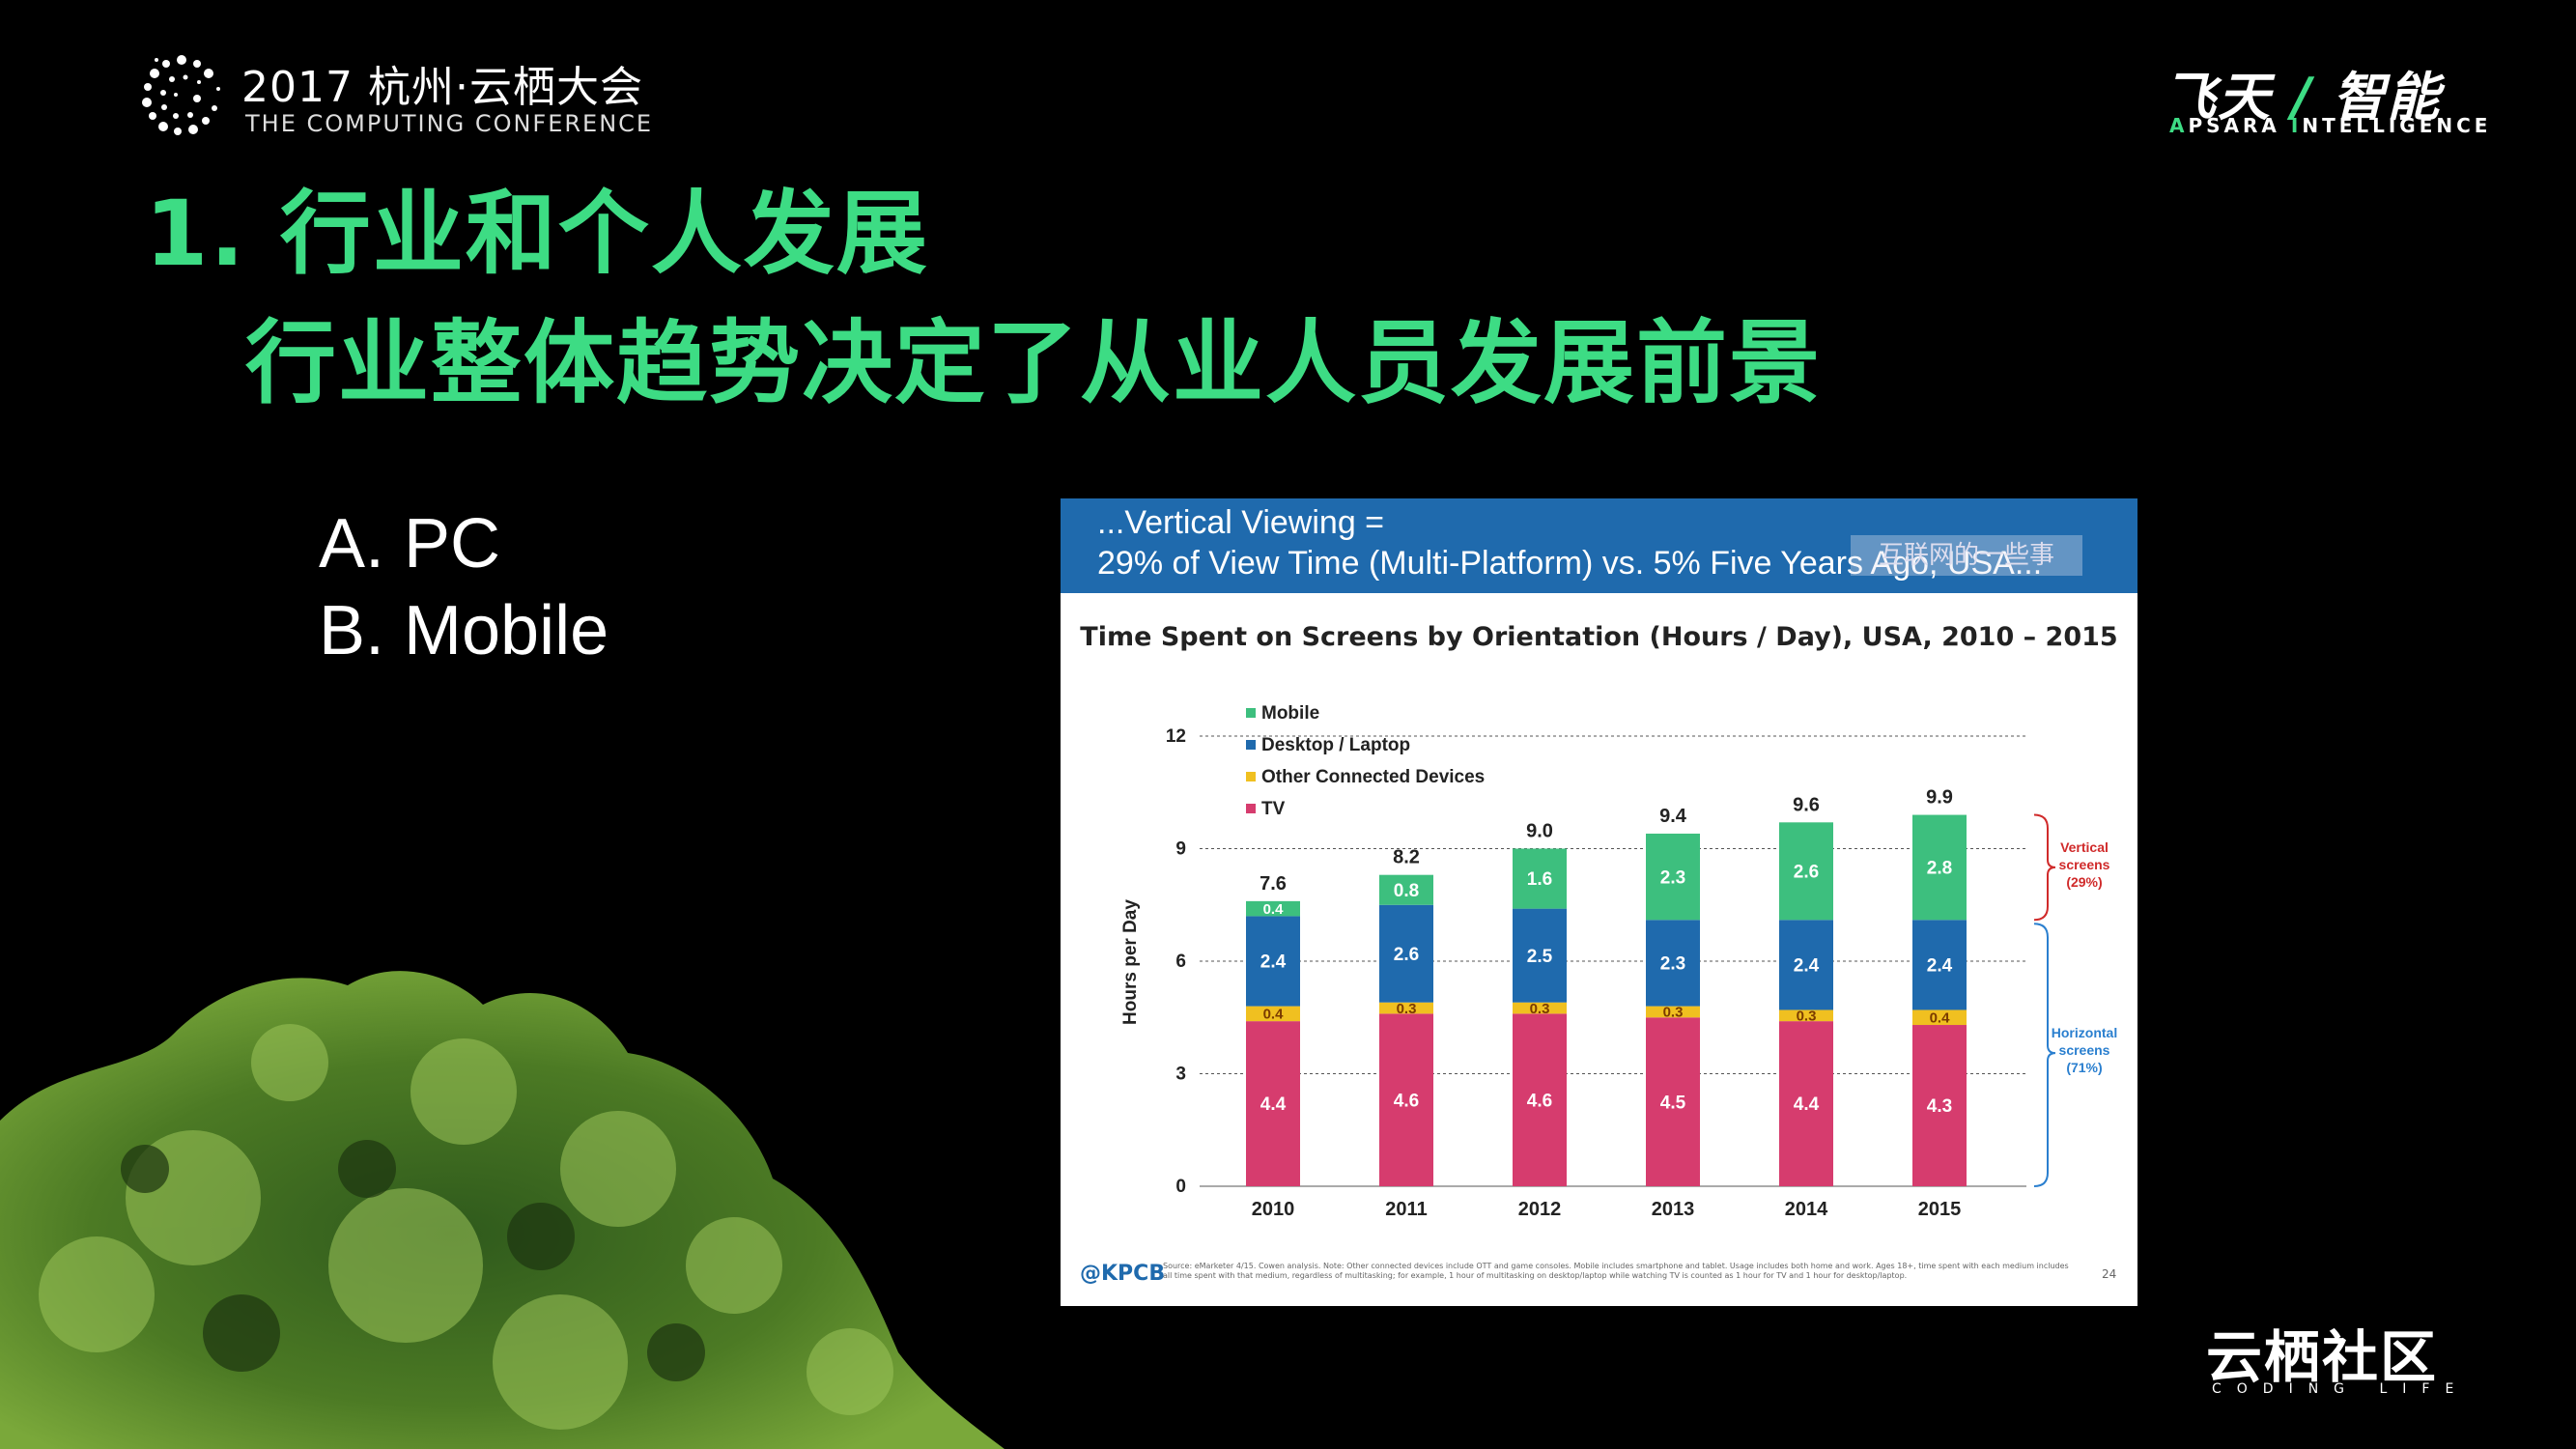 This screenshot has width=2576, height=1449. I want to click on brand-sub-c: I, so click(2296, 125).